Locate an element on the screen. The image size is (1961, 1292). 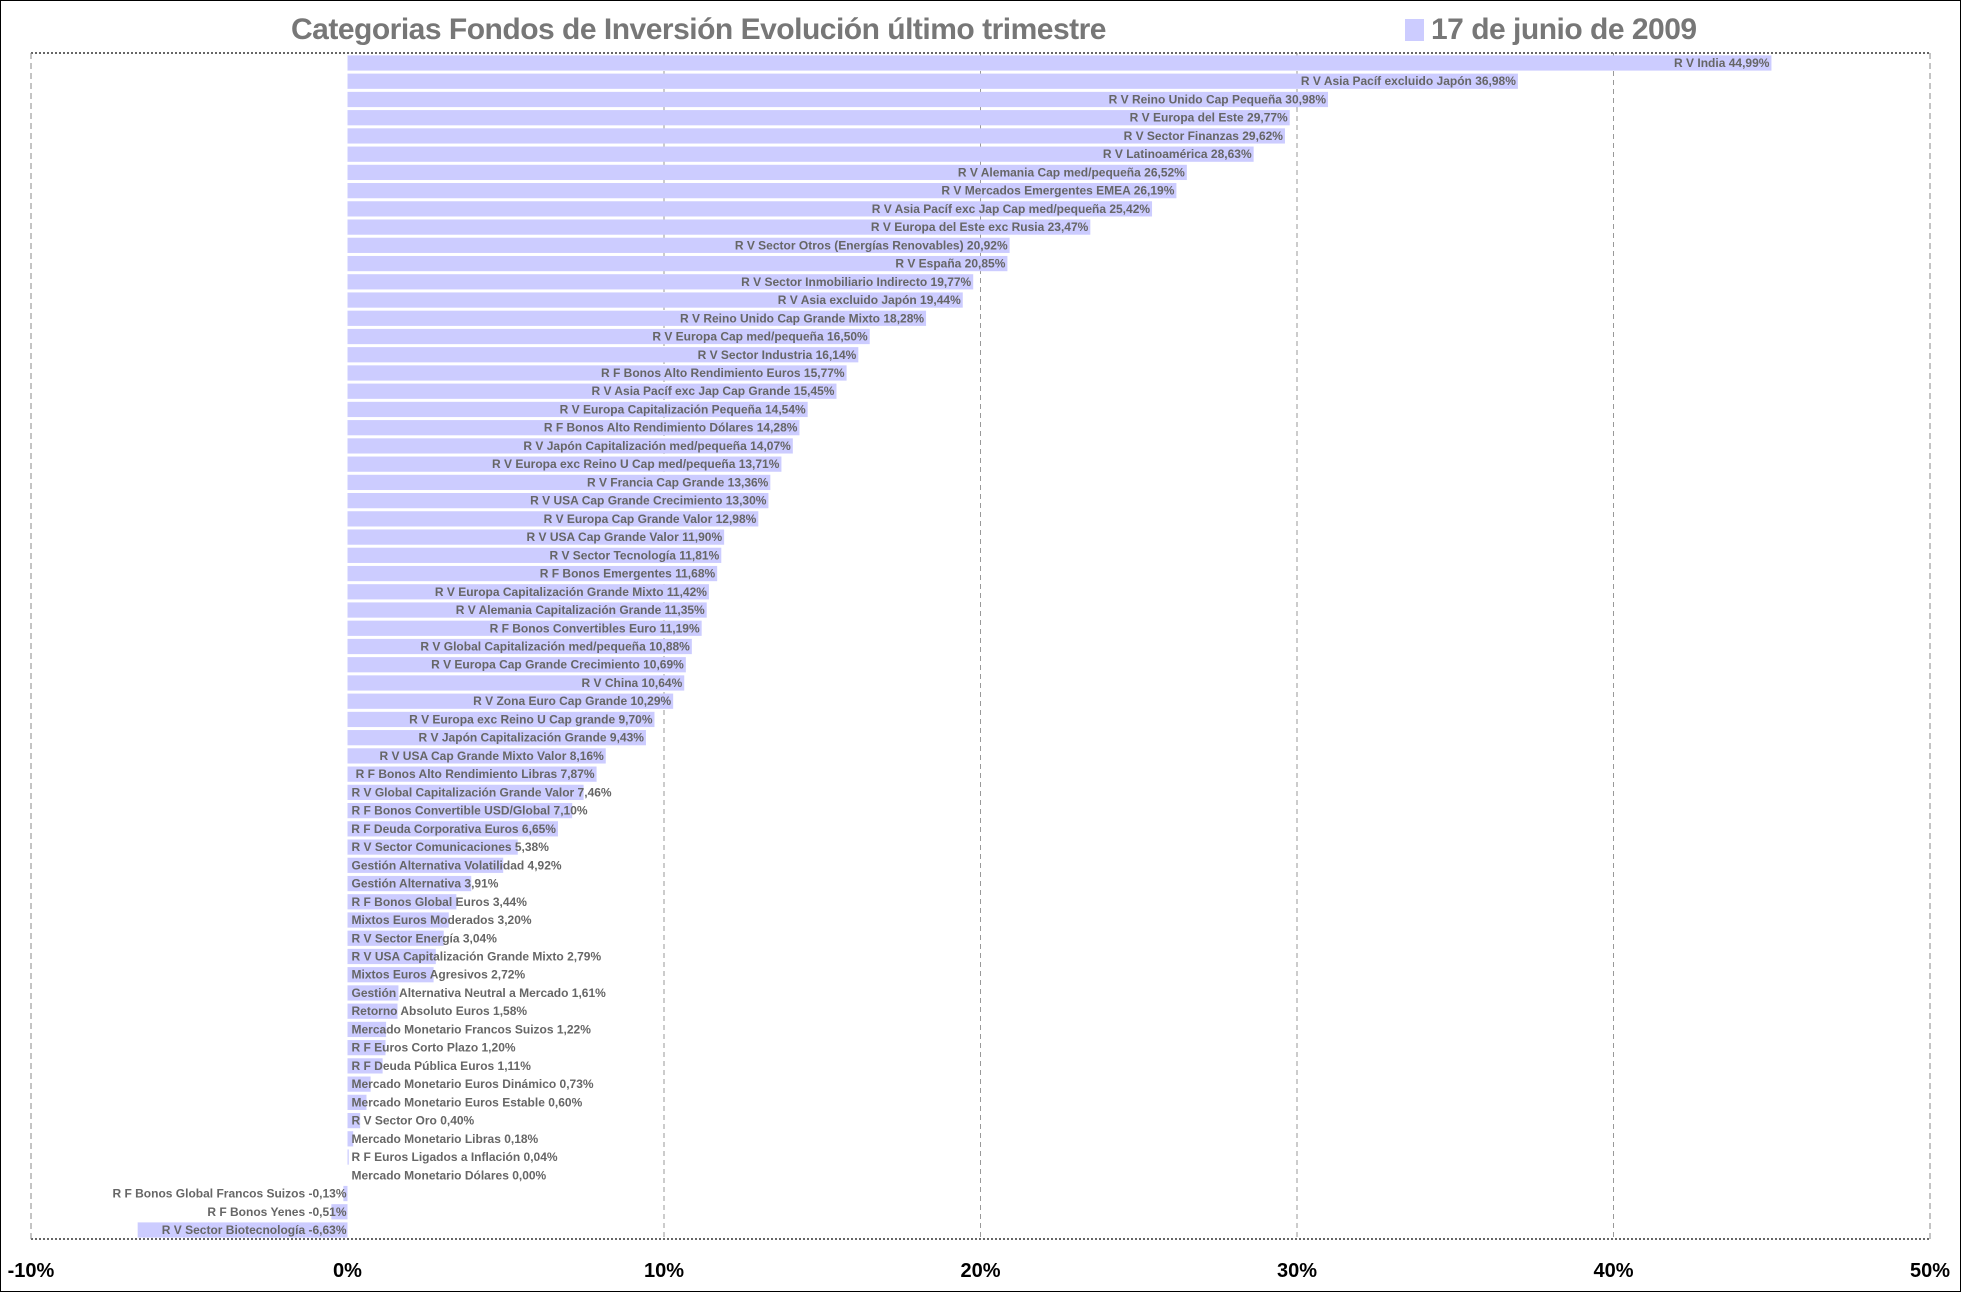
x-tick-label: 50% is located at coordinates (1930, 1271).